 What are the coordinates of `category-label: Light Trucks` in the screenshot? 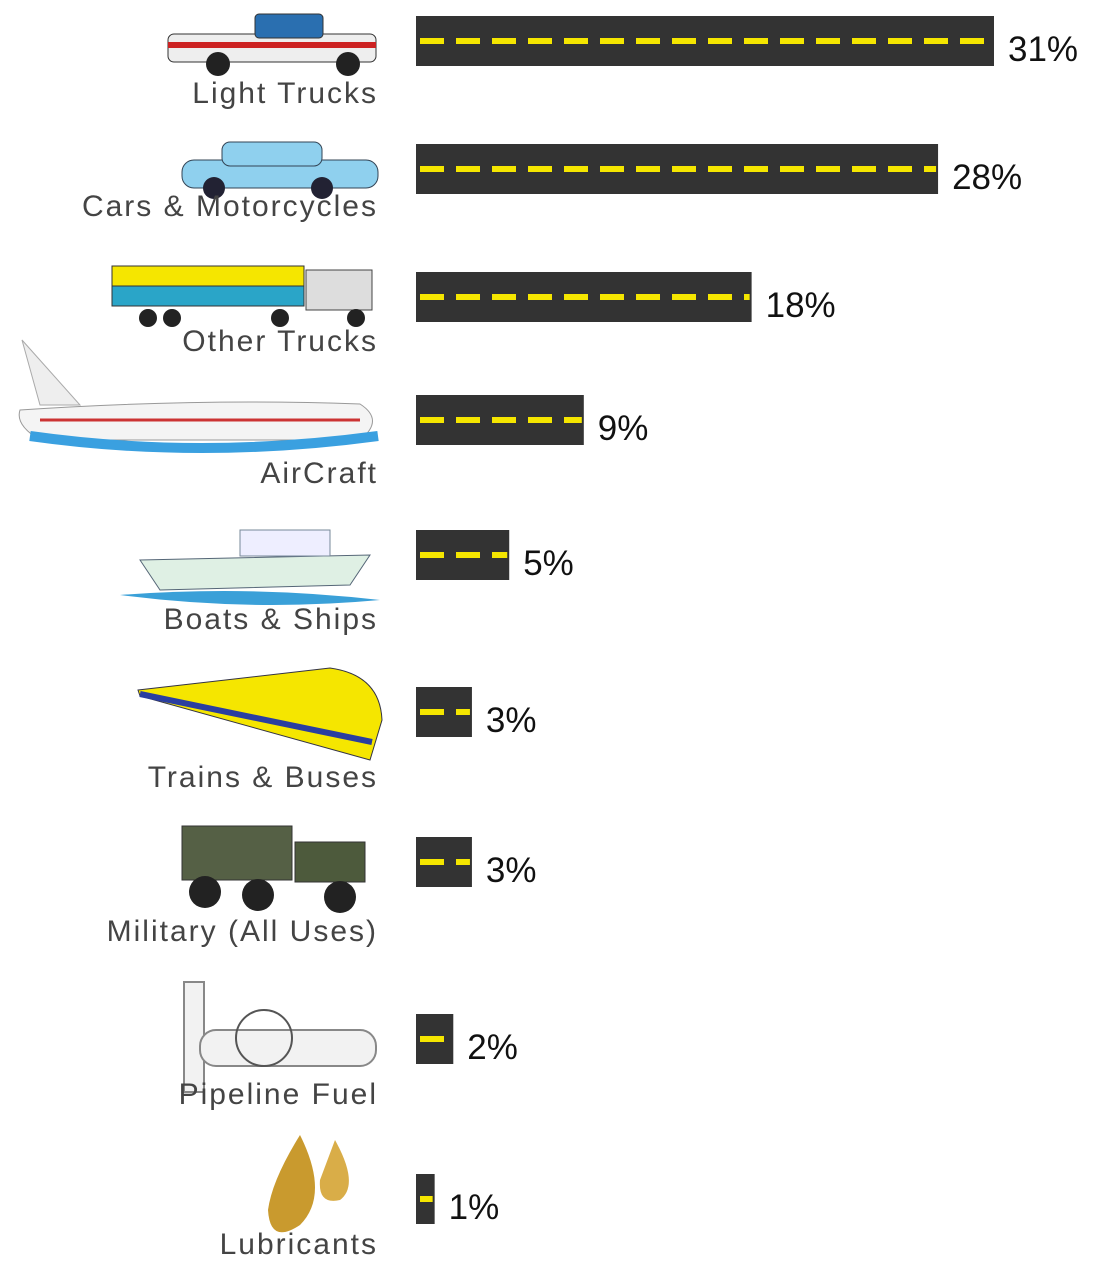 It's located at (285, 93).